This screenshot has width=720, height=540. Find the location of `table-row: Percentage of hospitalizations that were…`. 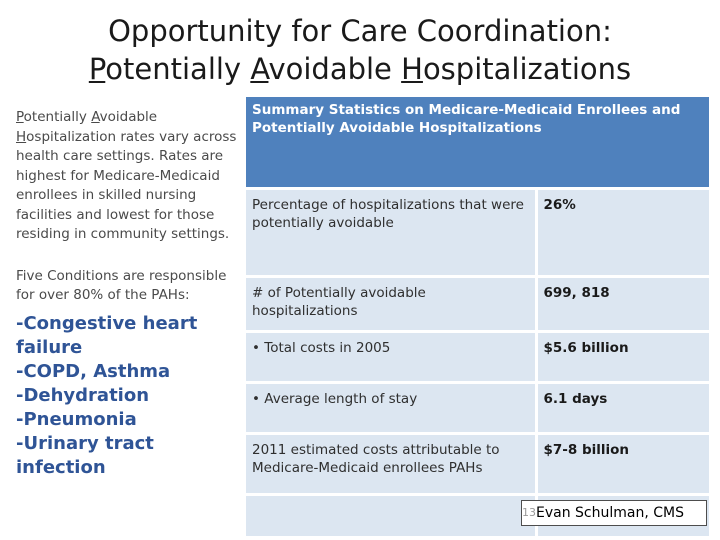

table-row: Percentage of hospitalizations that were… is located at coordinates (478, 232).